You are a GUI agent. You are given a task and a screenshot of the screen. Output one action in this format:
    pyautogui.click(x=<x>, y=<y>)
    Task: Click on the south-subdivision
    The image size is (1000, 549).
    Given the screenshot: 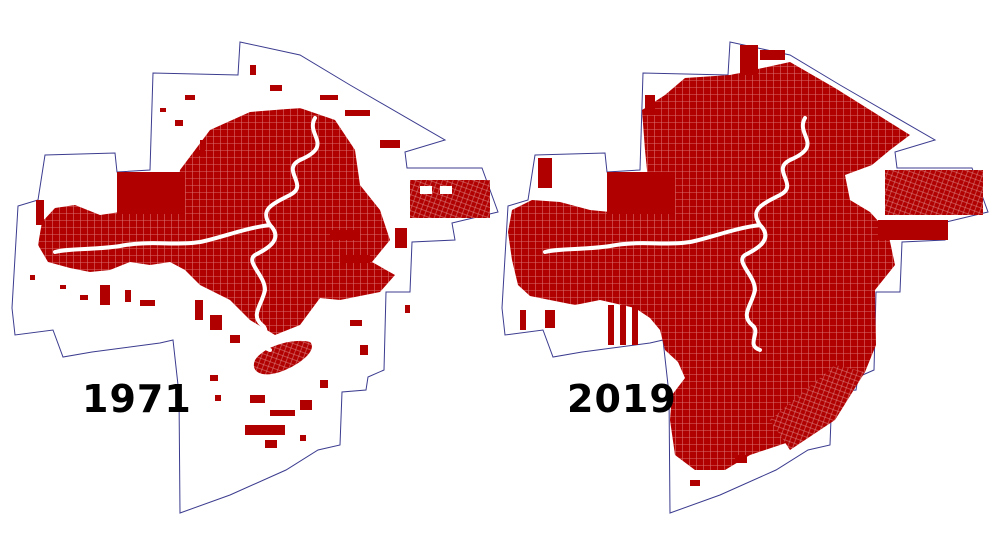 What is the action you would take?
    pyautogui.click(x=817, y=407)
    